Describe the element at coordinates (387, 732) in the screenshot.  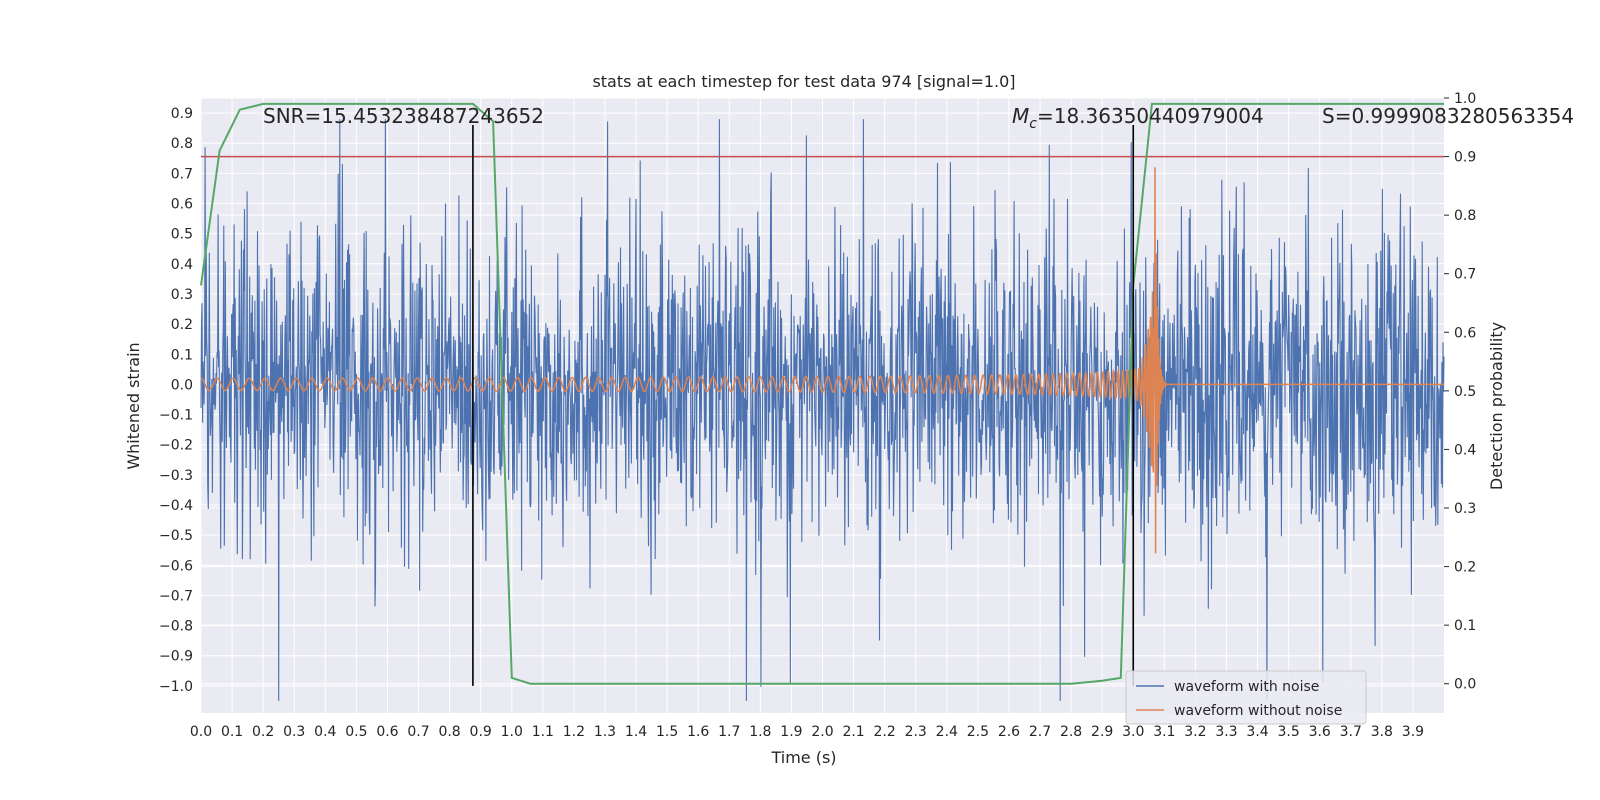
I see `x-tick-label: 0.6` at that location.